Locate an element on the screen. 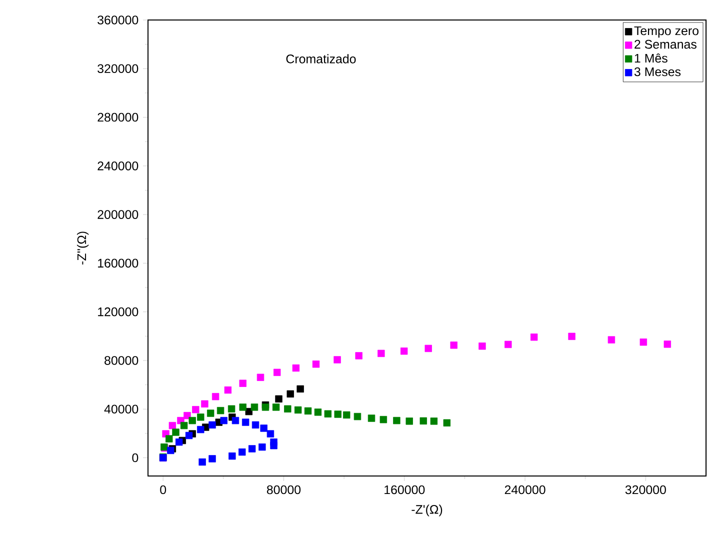 This screenshot has height=550, width=707. y-tick-label: 80000 is located at coordinates (121, 360).